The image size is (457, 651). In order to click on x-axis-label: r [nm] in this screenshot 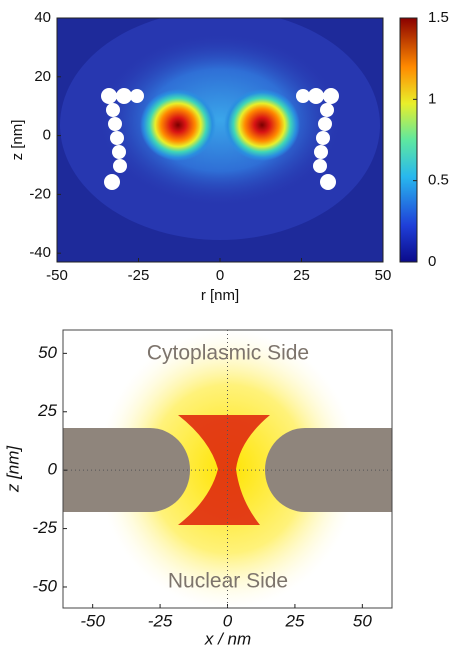, I will do `click(220, 295)`.